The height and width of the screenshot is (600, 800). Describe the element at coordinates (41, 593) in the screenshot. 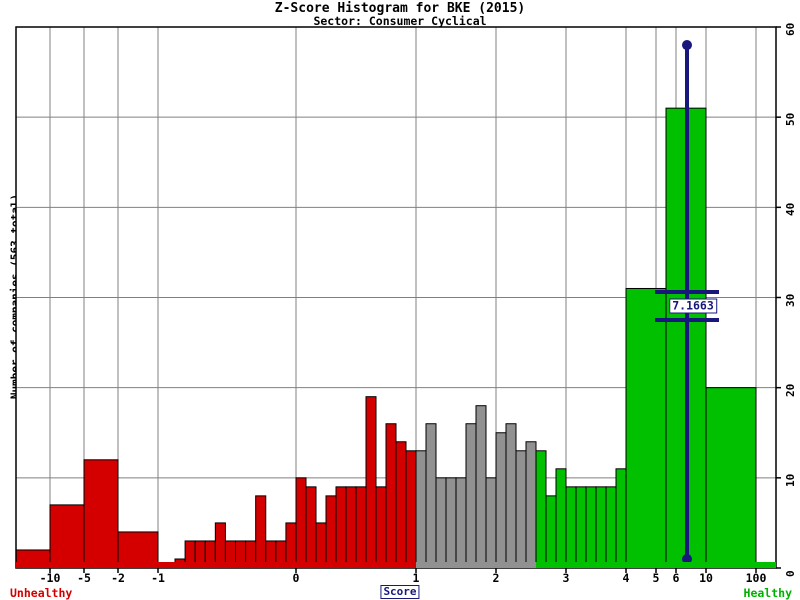

I see `unhealthy-label: Unhealthy` at that location.